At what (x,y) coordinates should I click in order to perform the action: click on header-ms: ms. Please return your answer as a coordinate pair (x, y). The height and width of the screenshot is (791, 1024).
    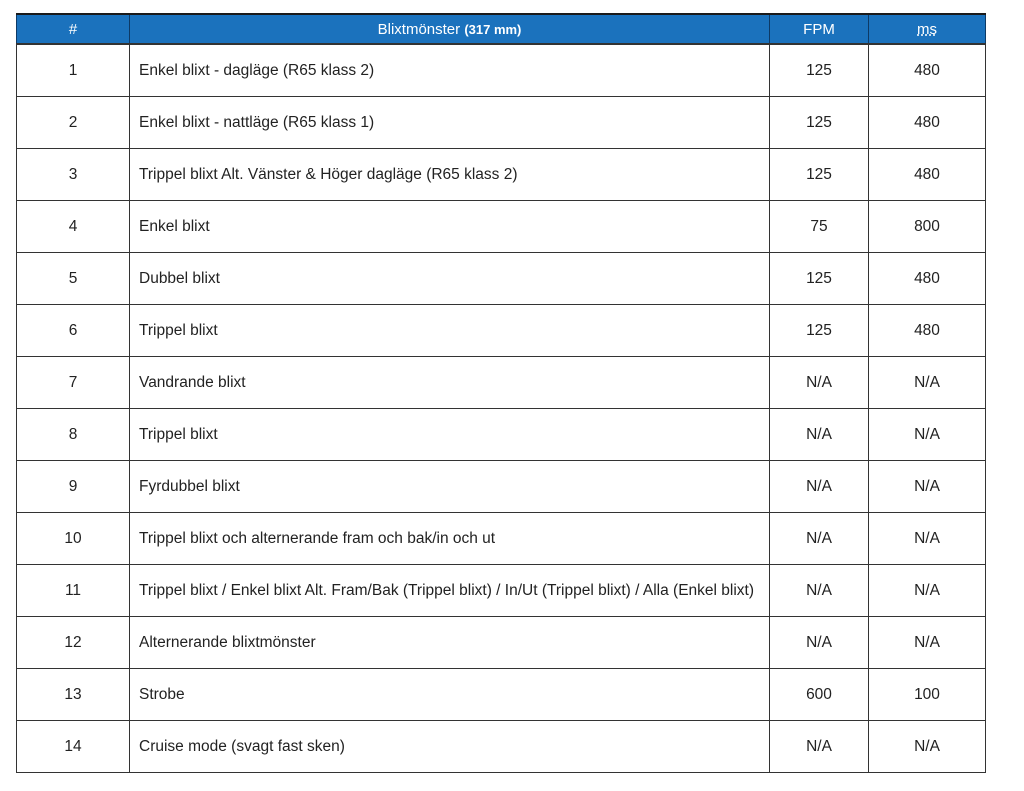
    Looking at the image, I should click on (927, 29).